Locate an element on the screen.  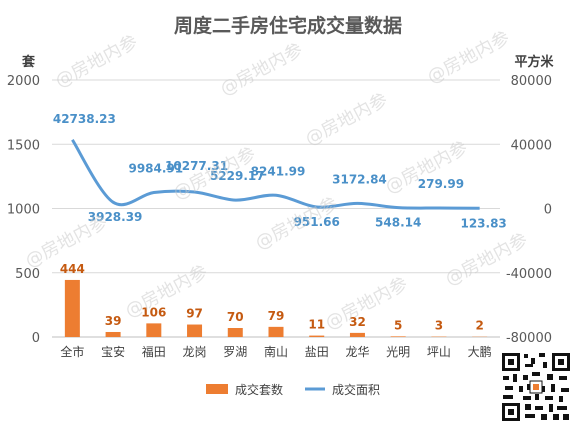
y-left-tick-label: 0 is located at coordinates (36, 338).